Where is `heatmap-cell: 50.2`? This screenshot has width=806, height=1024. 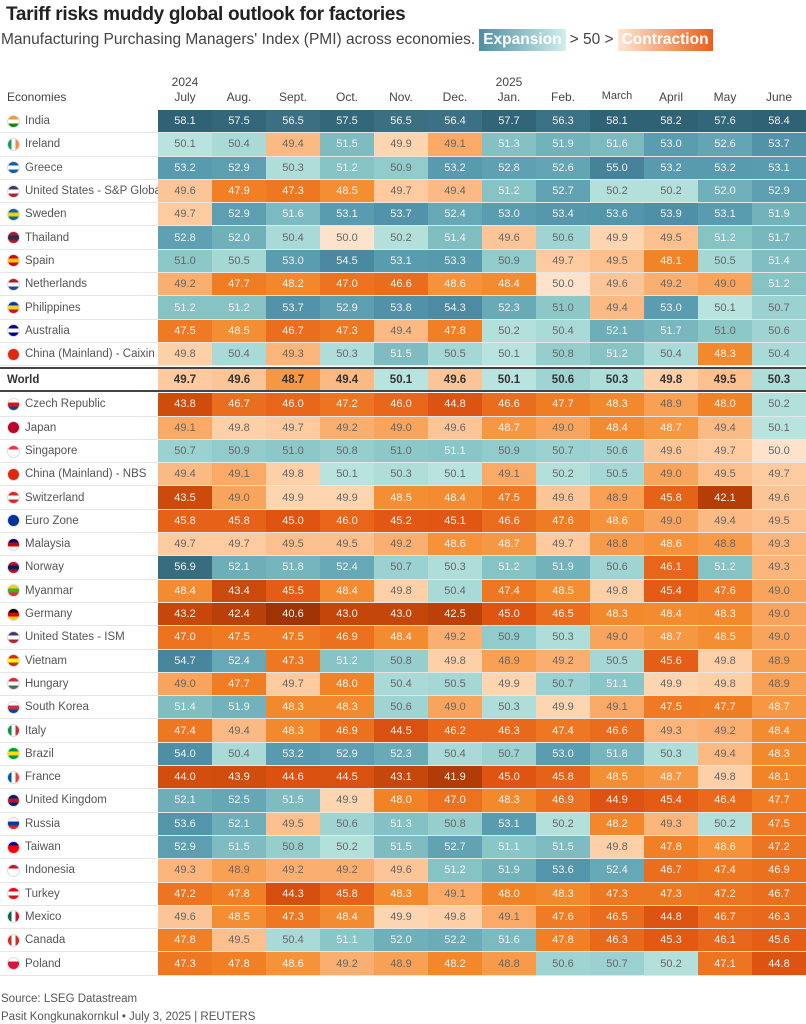
heatmap-cell: 50.2 is located at coordinates (671, 963).